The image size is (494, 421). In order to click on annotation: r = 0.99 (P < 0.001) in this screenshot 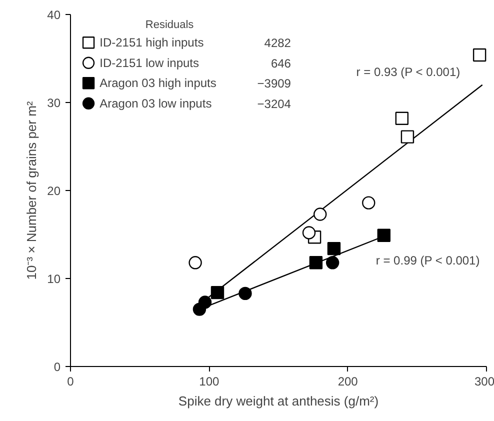, I will do `click(428, 260)`.